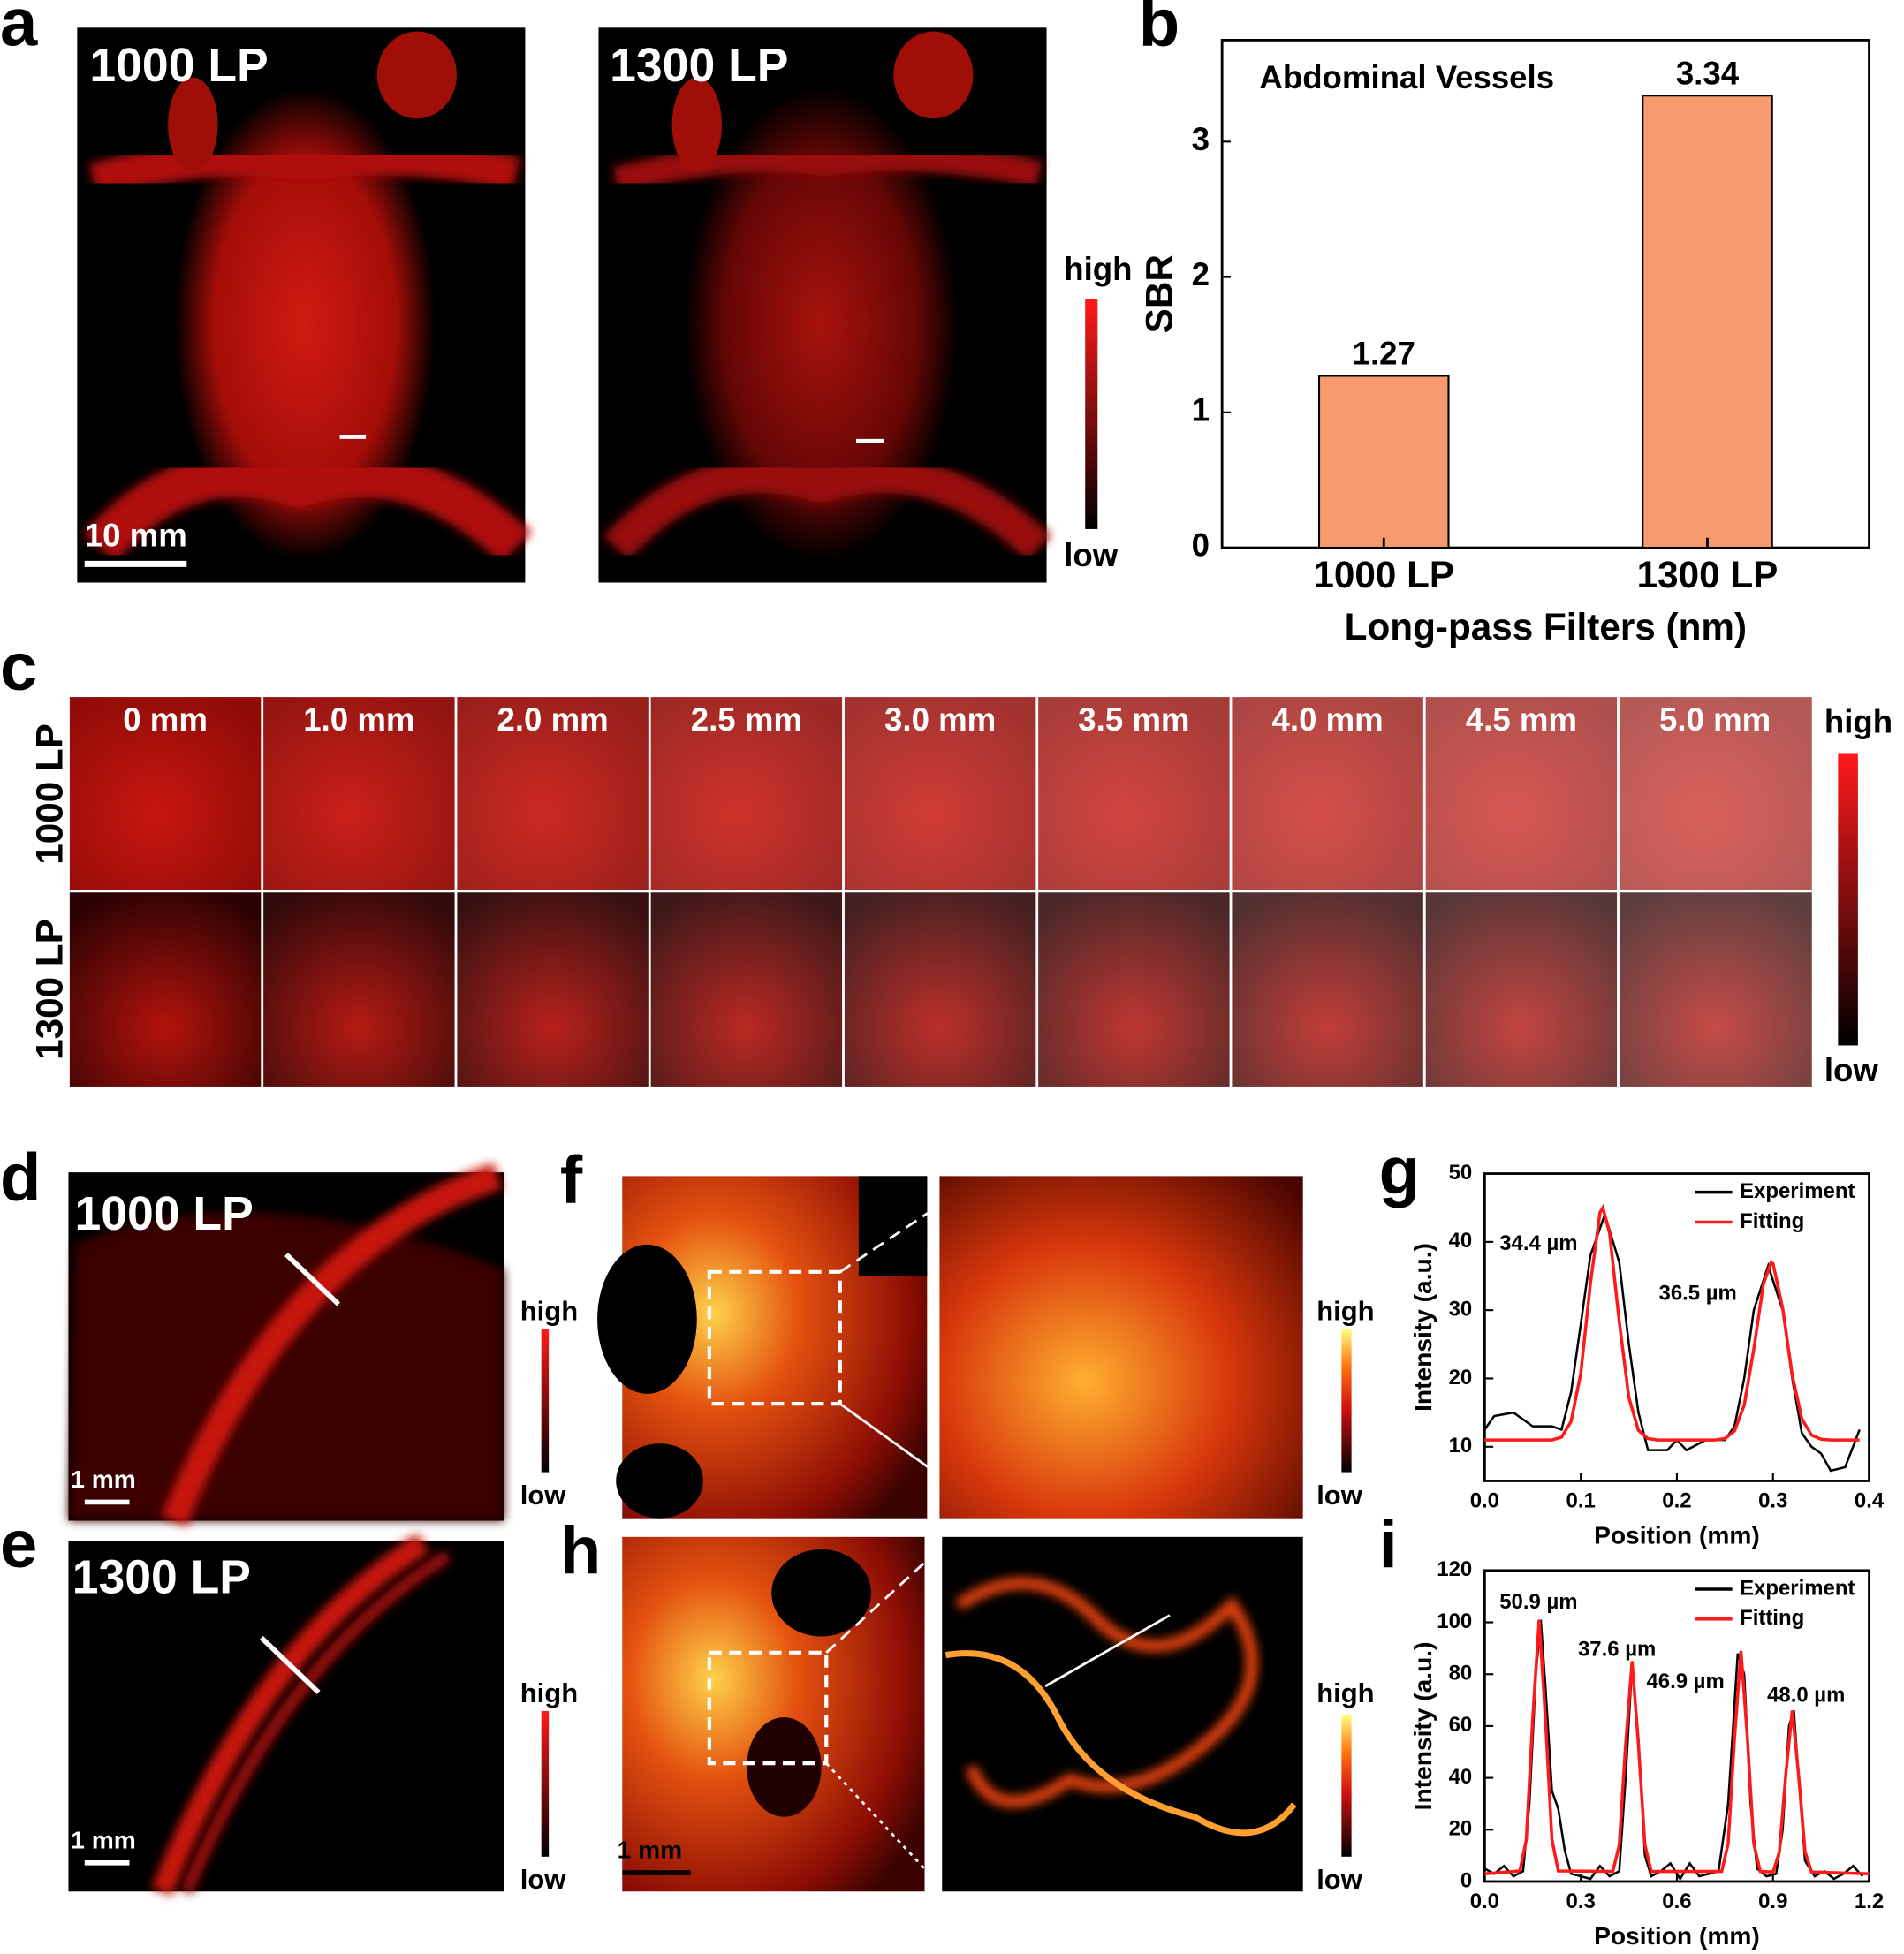  Describe the element at coordinates (1685, 1682) in the screenshot. I see `annotation: 46.9 µm` at that location.